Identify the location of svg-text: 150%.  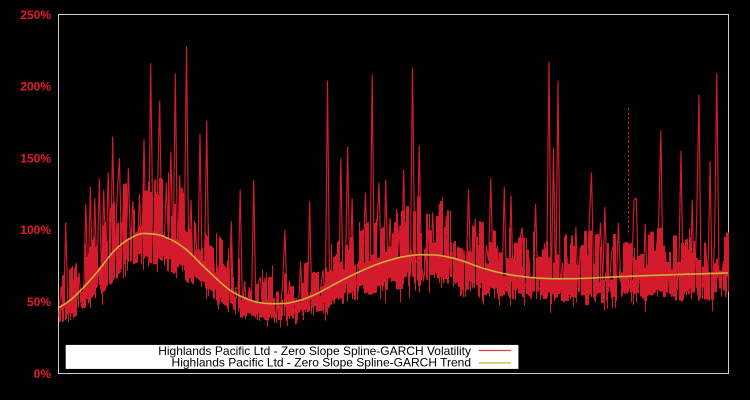
(35, 158).